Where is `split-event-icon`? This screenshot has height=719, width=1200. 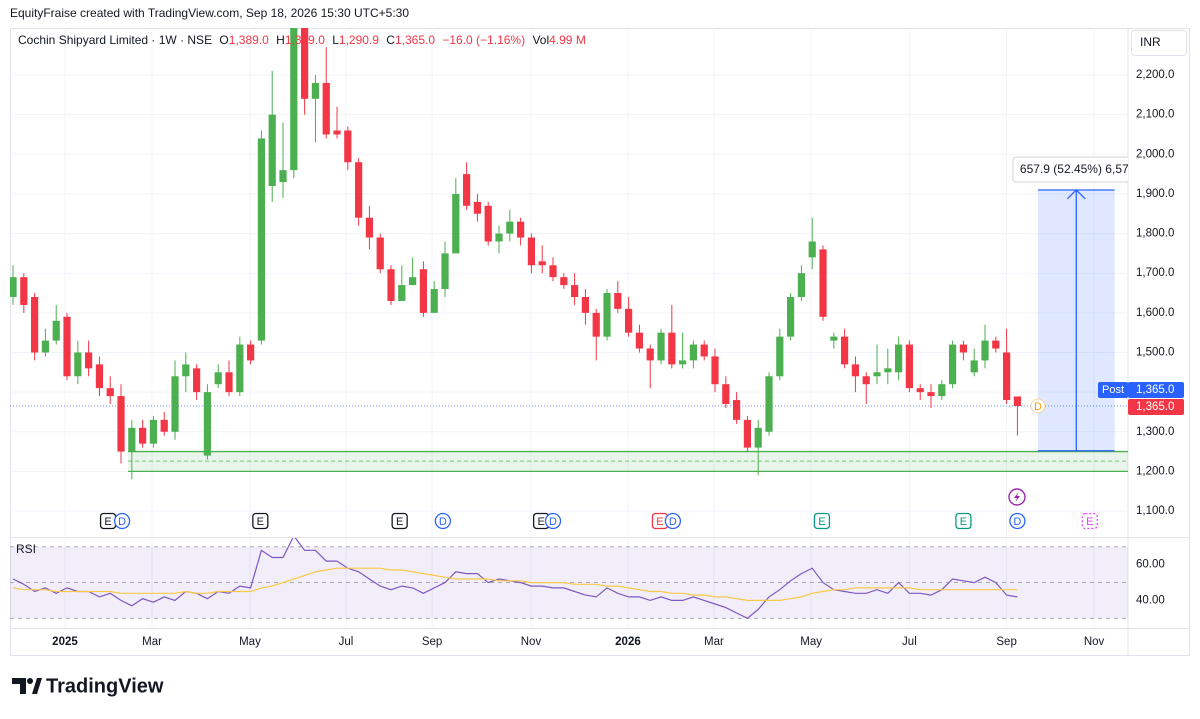 split-event-icon is located at coordinates (1017, 497).